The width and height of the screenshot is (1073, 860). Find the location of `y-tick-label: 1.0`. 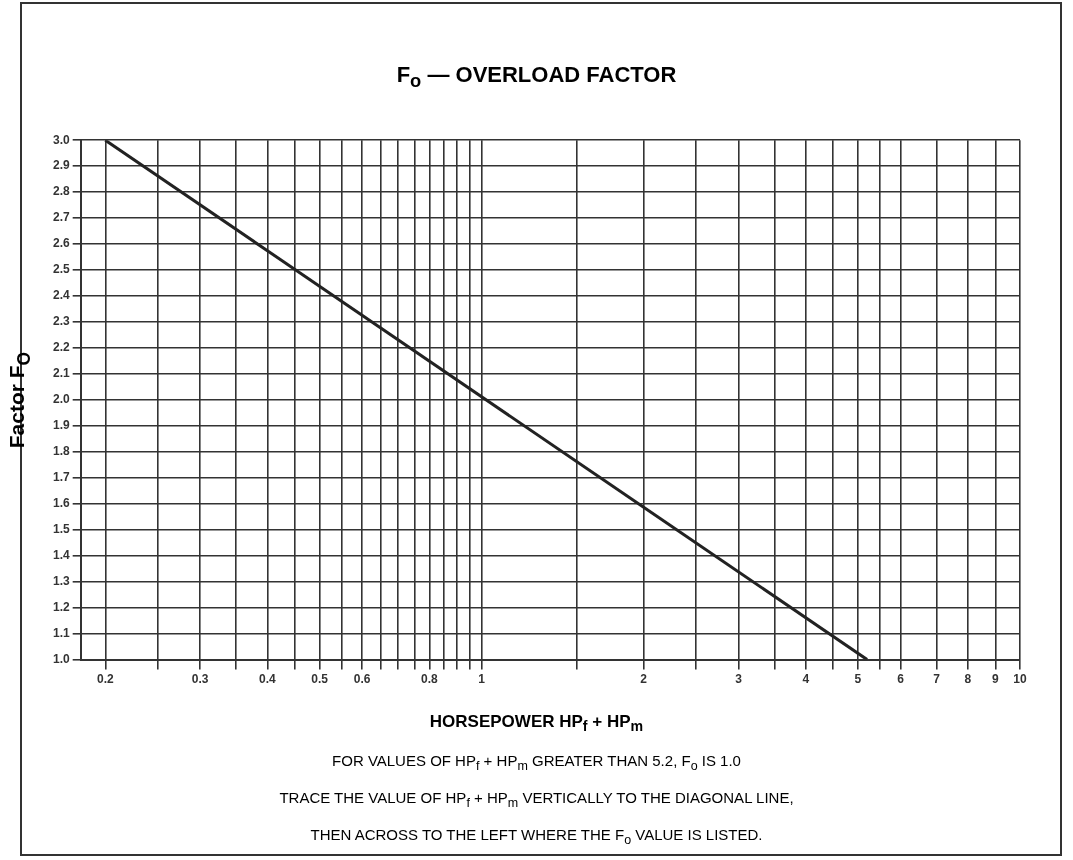

y-tick-label: 1.0 is located at coordinates (61, 658).